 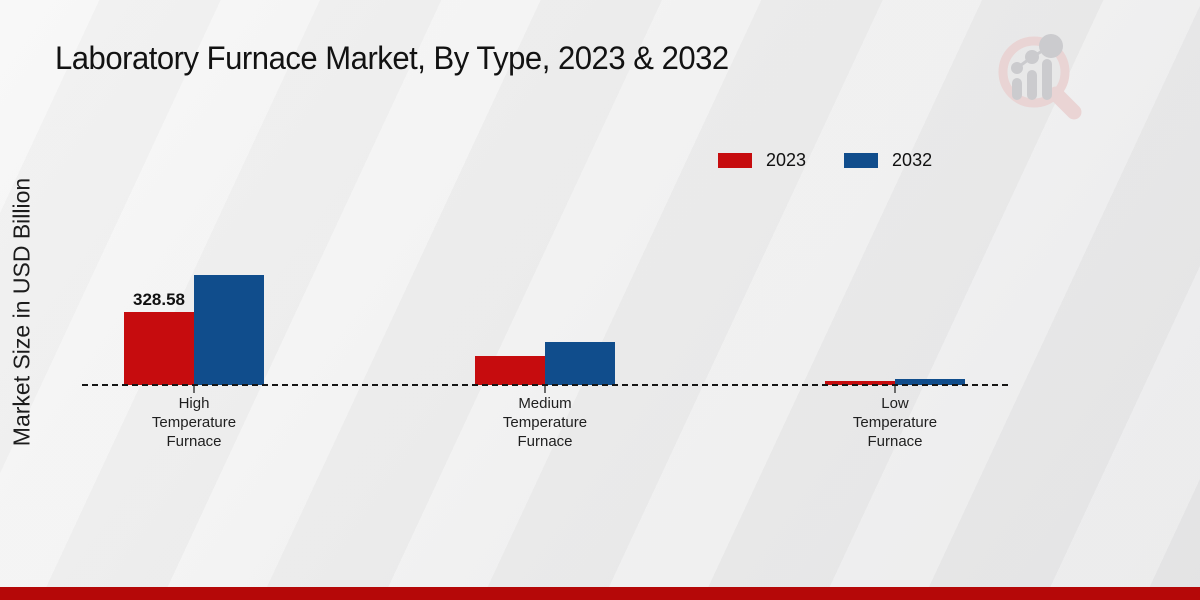 I want to click on footer-red-band, so click(x=600, y=593).